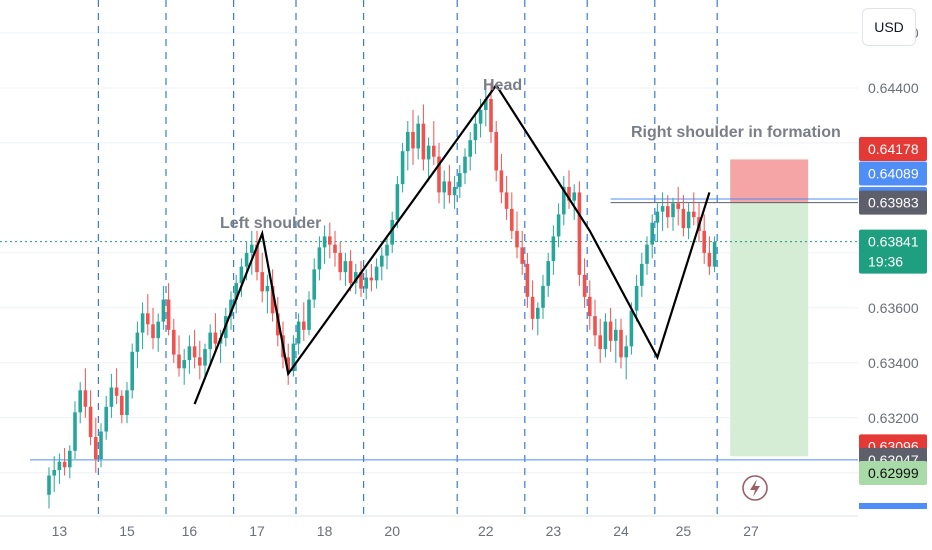 This screenshot has width=932, height=550. I want to click on time-axis-tick: 17, so click(257, 531).